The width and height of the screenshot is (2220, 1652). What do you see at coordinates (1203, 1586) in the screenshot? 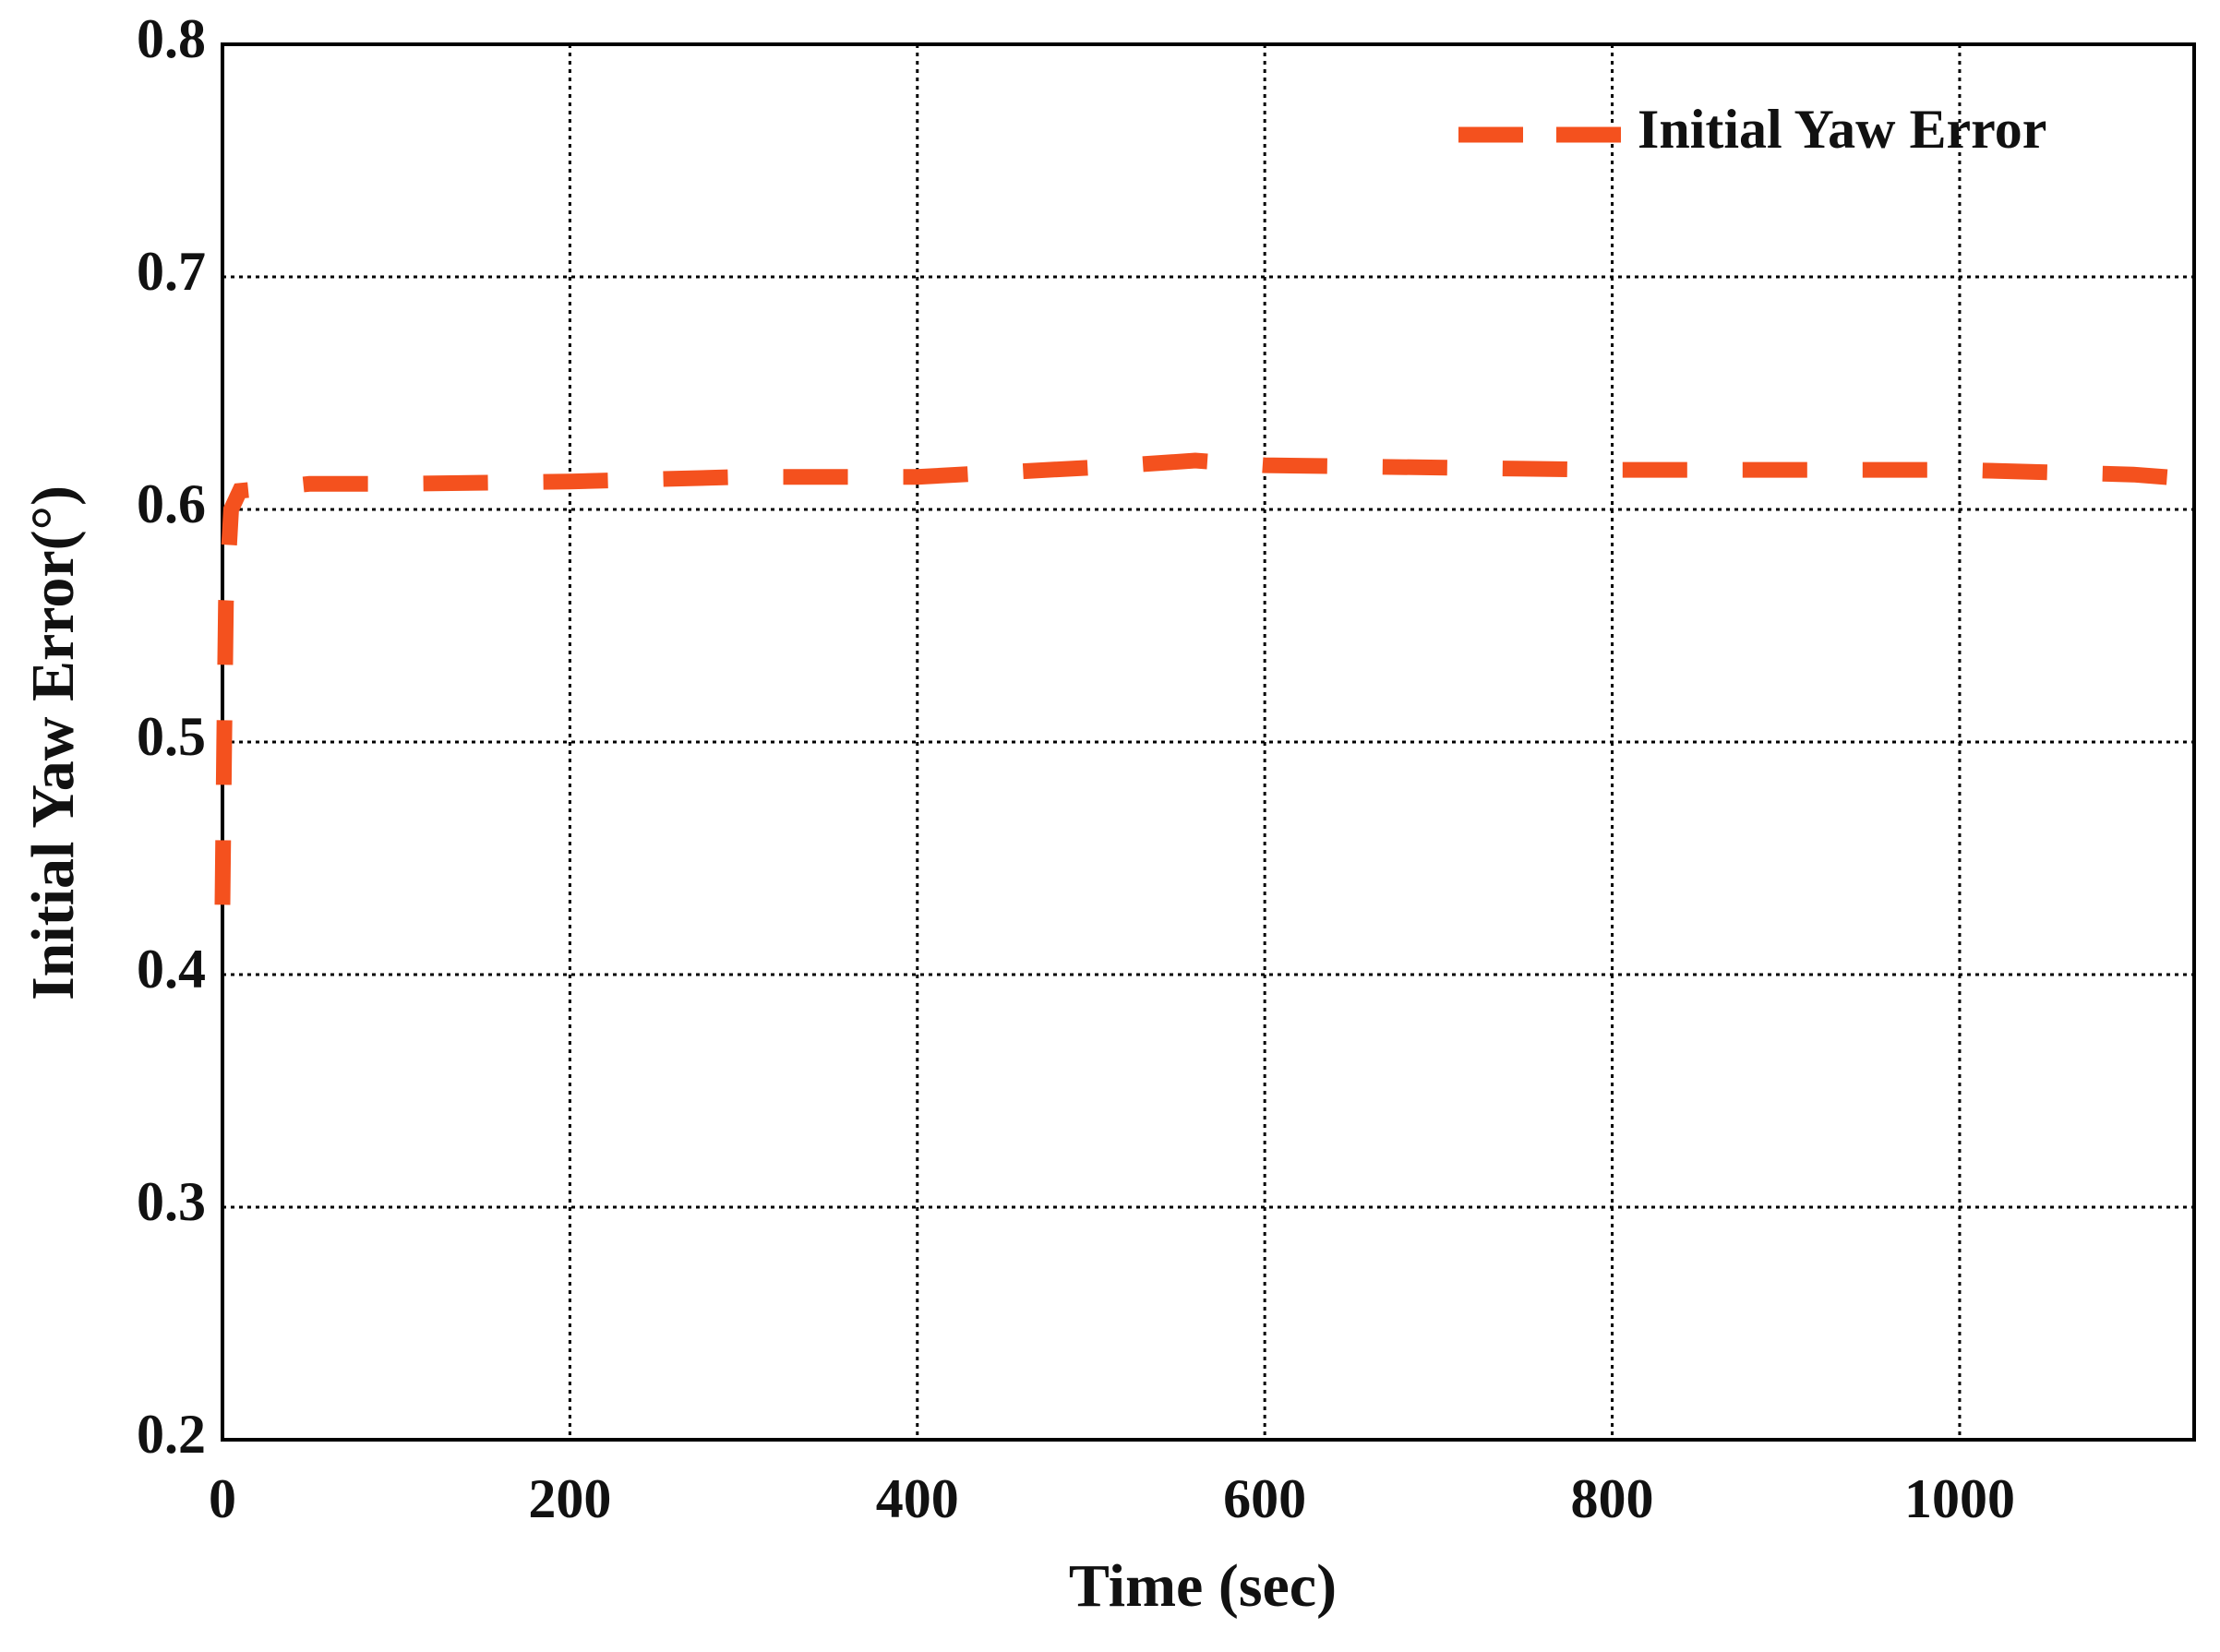
I see `x-axis-label: Time (sec)` at bounding box center [1203, 1586].